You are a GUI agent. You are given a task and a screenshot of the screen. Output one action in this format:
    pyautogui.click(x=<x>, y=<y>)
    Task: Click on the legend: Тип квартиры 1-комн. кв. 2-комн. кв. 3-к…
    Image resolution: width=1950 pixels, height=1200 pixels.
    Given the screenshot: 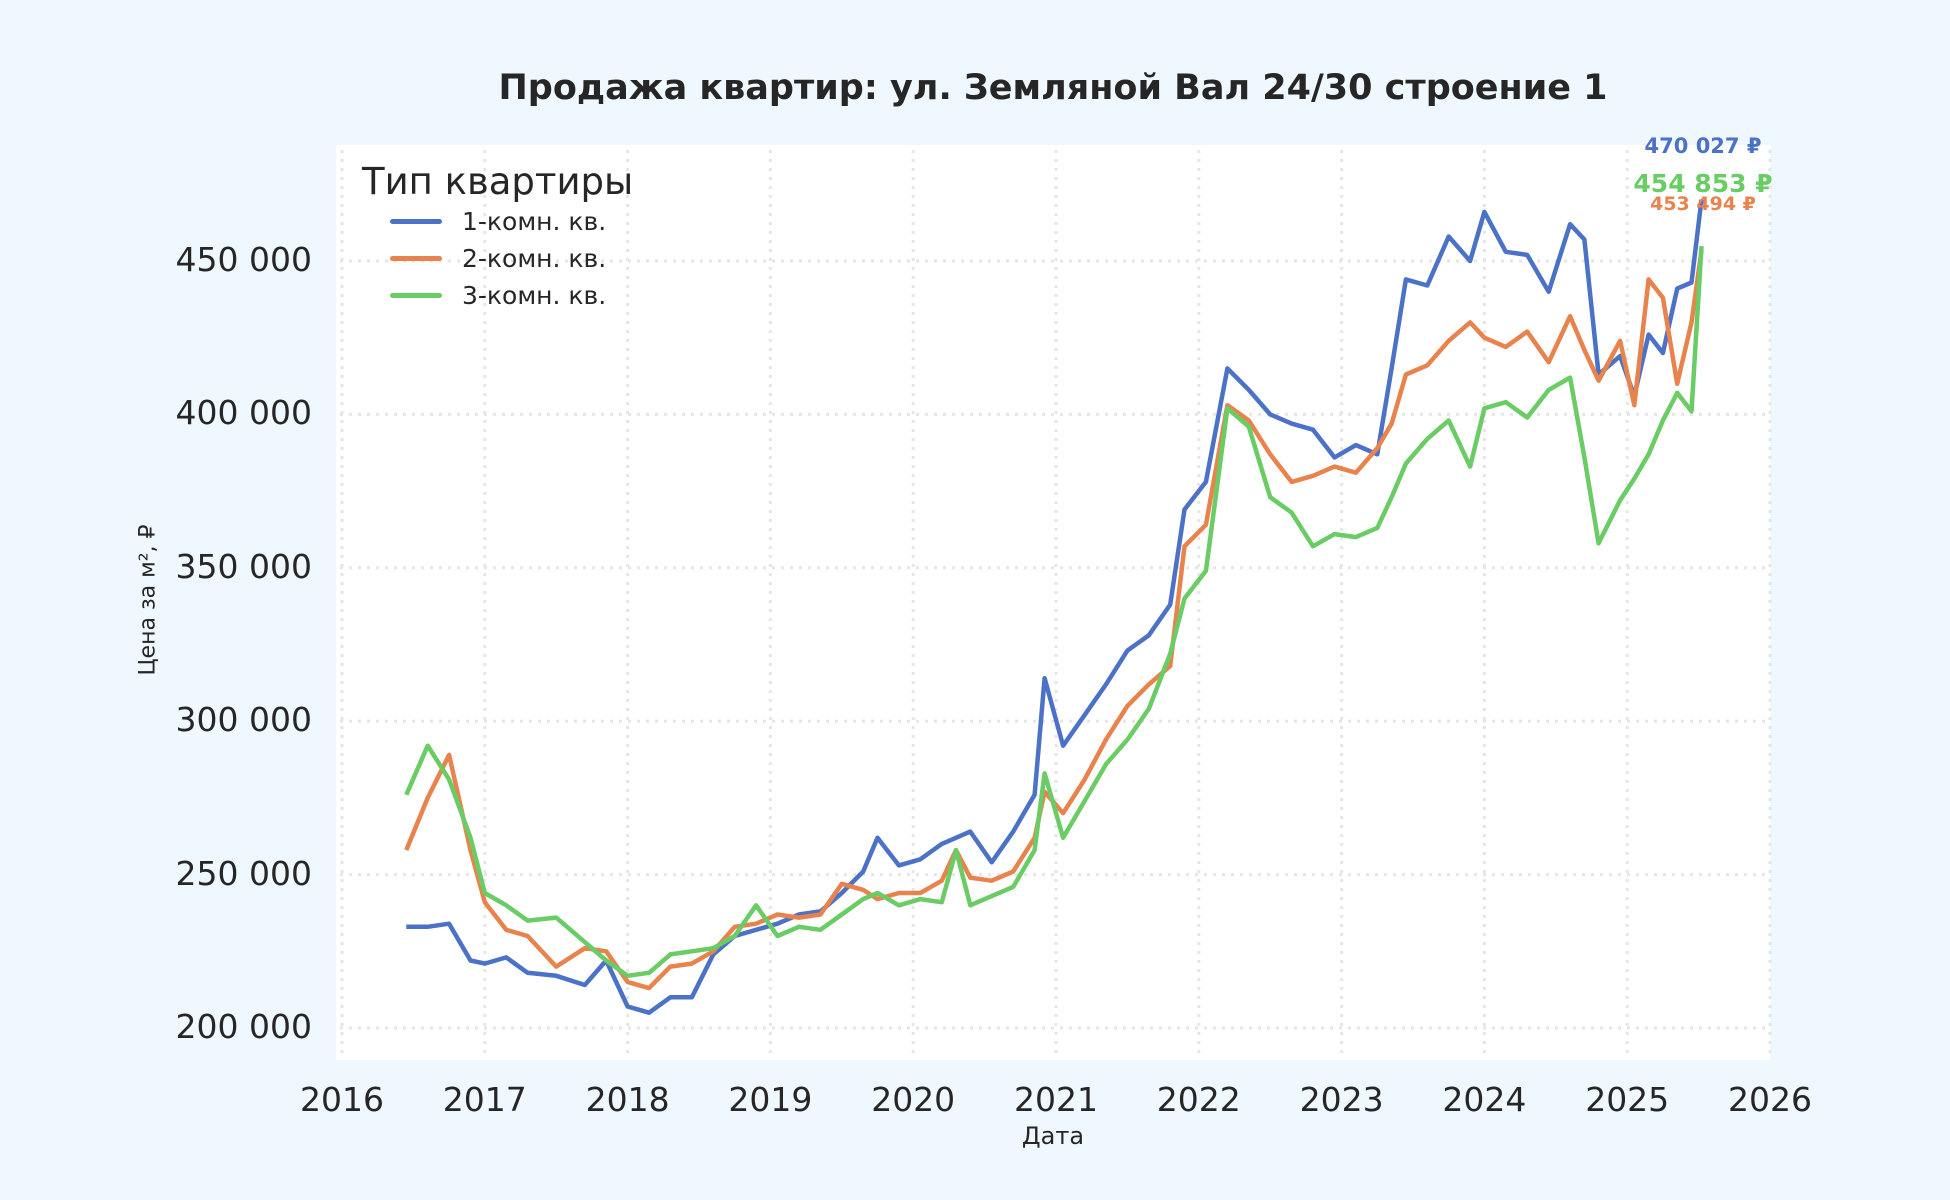 What is the action you would take?
    pyautogui.click(x=497, y=237)
    